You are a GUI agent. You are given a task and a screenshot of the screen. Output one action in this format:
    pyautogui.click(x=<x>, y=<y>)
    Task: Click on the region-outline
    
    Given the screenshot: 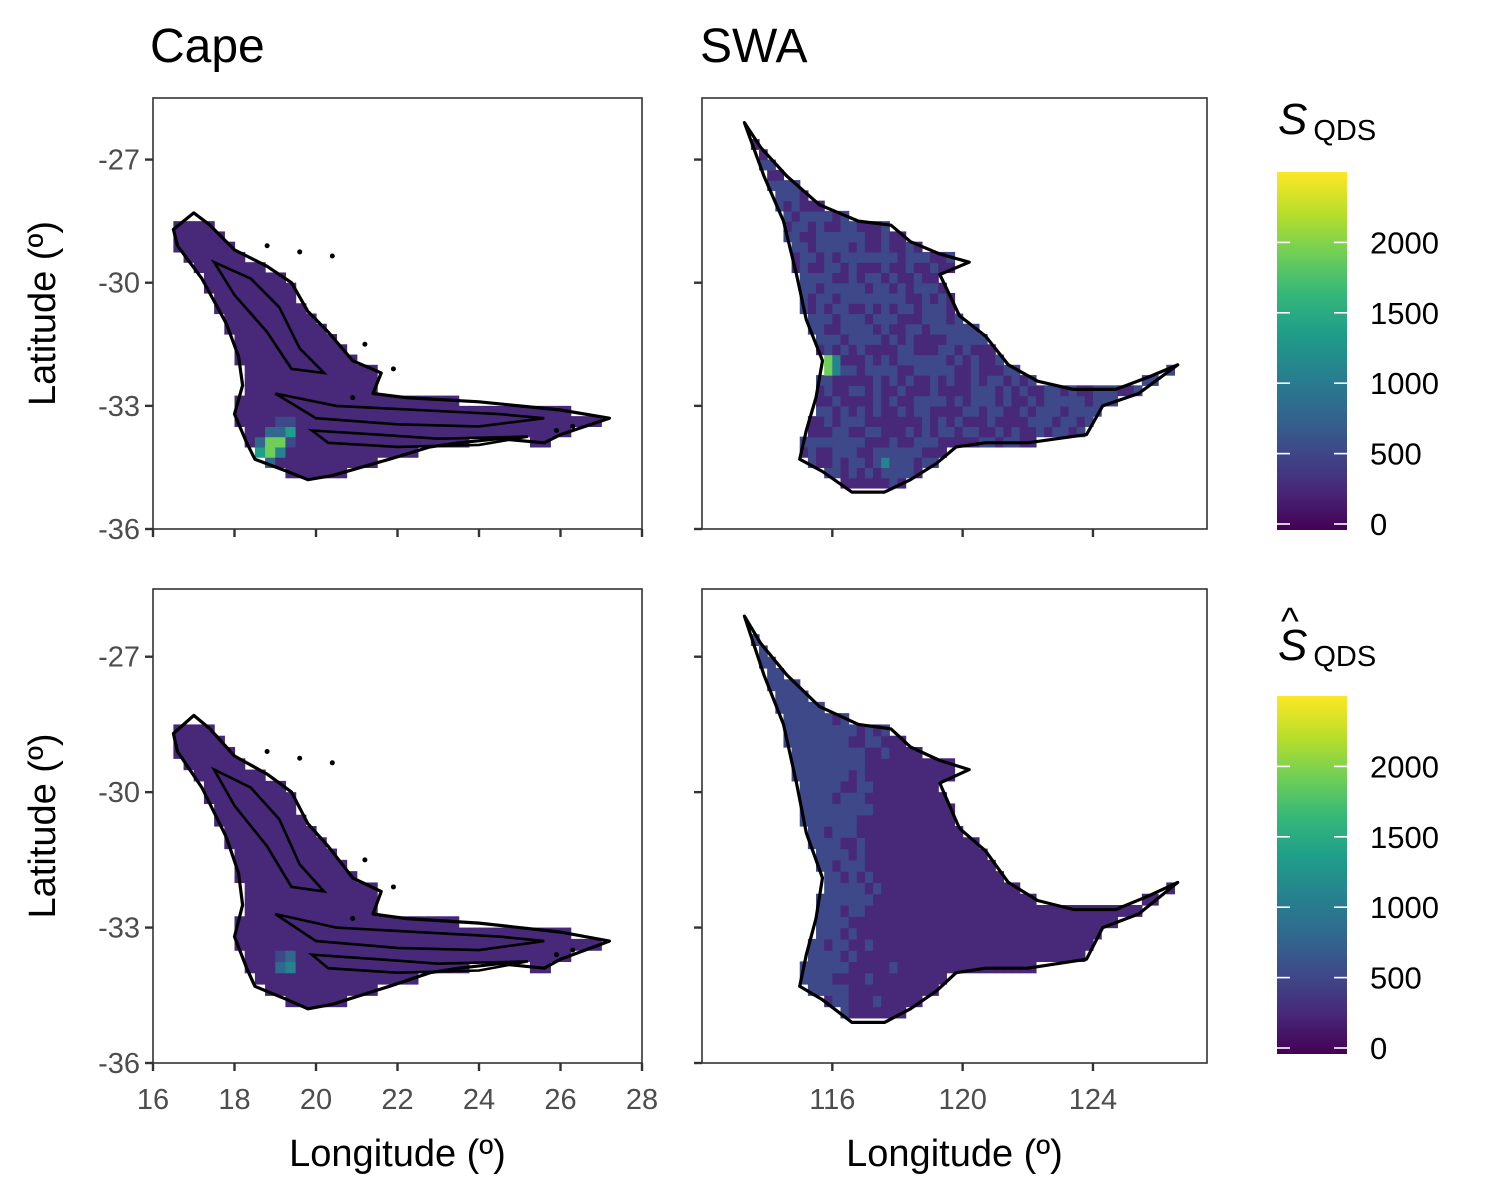 What is the action you would take?
    pyautogui.click(x=391, y=862)
    